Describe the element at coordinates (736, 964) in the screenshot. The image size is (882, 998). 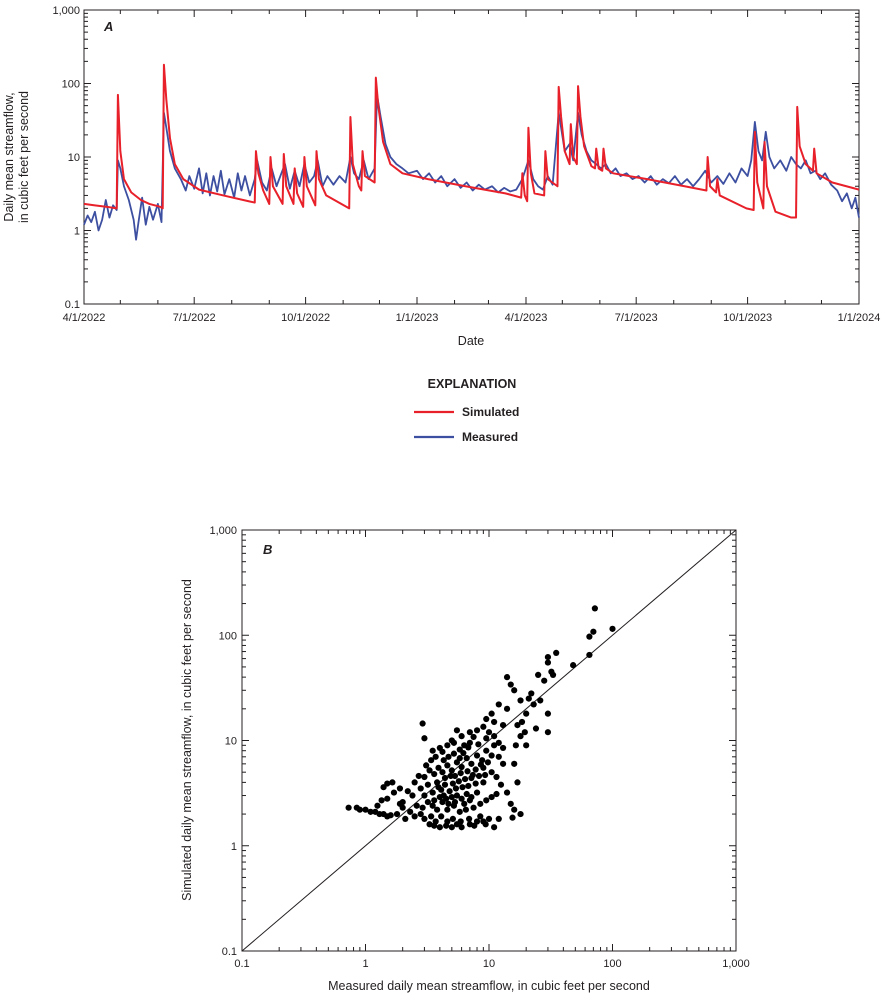
I see `scatter-x-tick-label: 1,000` at that location.